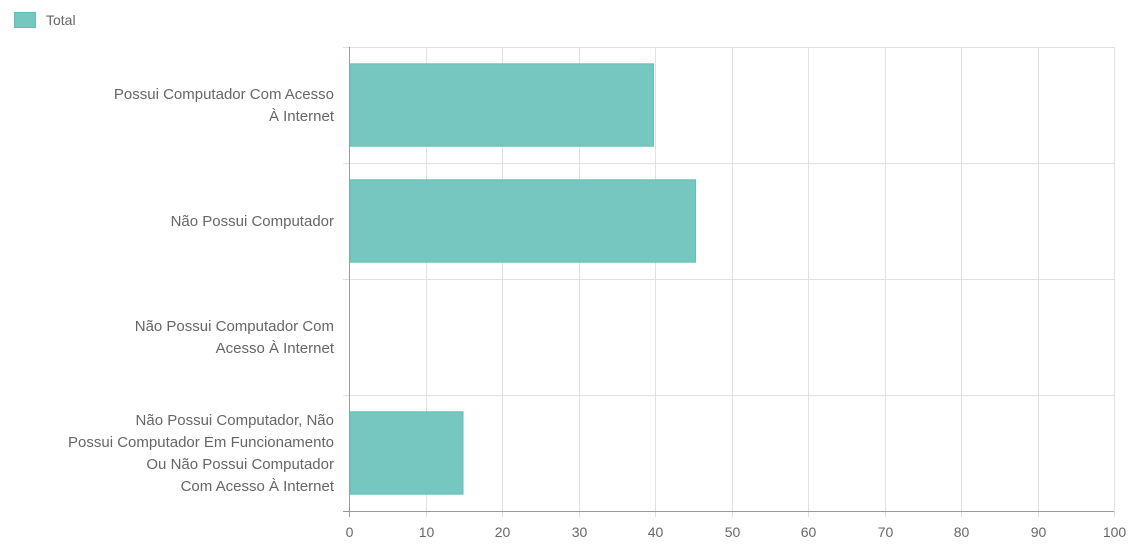 The height and width of the screenshot is (549, 1137). I want to click on x-tick-label: 10, so click(427, 532).